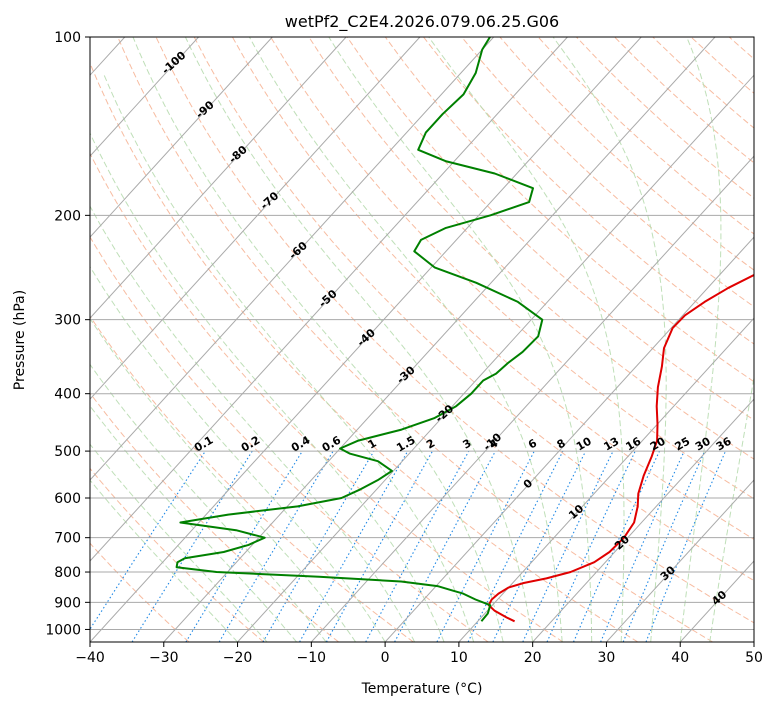  I want to click on y-tick-label: 400, so click(67, 395).